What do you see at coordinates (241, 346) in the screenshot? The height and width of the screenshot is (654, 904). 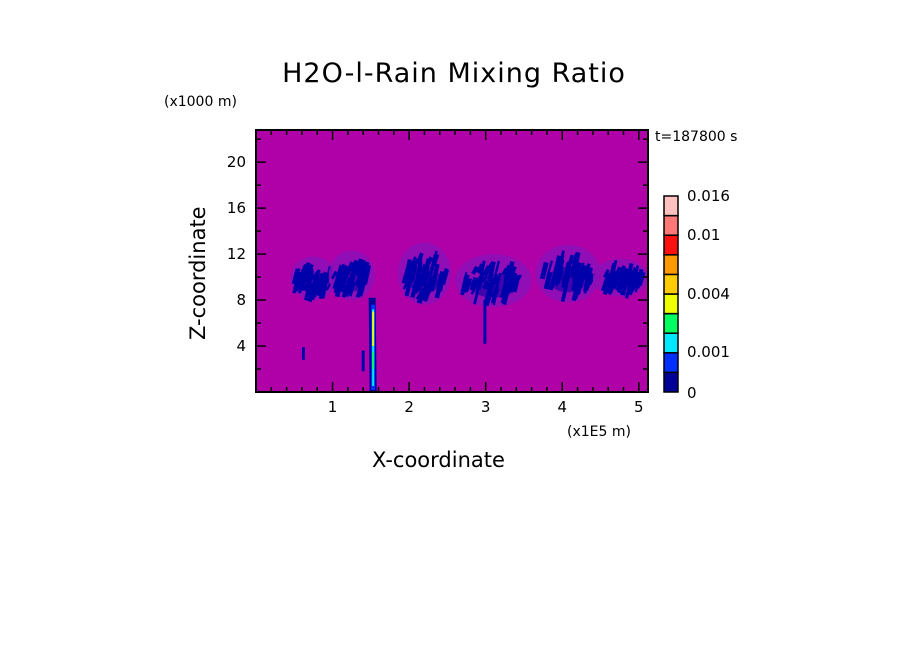 I see `y-tick-label: 4` at bounding box center [241, 346].